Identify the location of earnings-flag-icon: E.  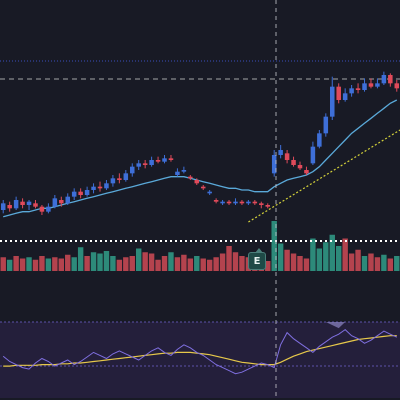
(257, 259).